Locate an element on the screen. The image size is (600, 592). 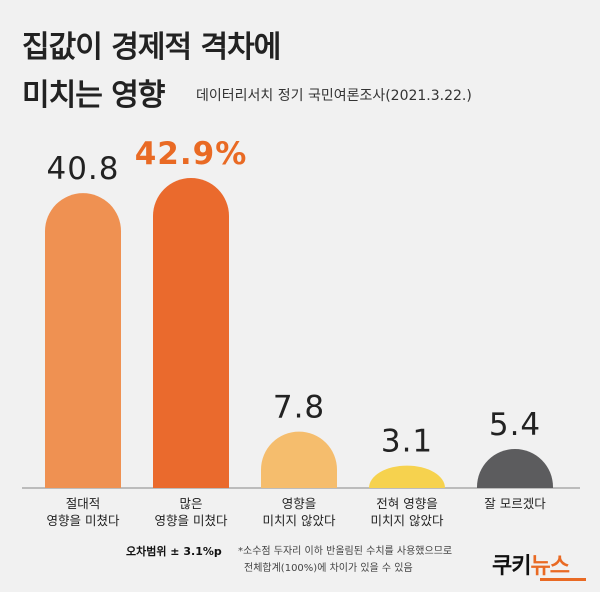
margin-of-error: 오차범위 ± 3.1%p is located at coordinates (174, 551).